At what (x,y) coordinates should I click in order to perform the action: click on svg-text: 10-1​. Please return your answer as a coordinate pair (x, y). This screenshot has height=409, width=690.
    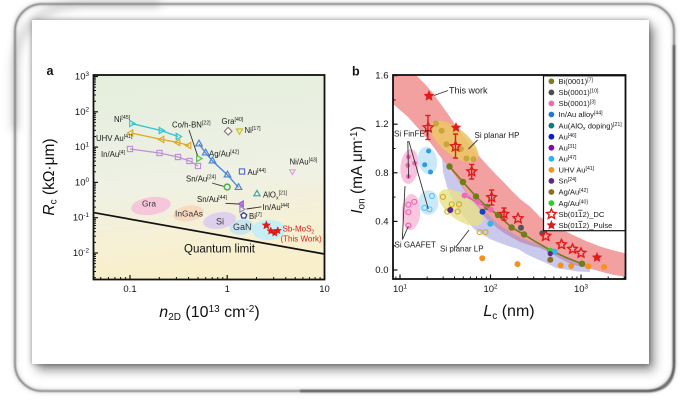
    Looking at the image, I should click on (81, 218).